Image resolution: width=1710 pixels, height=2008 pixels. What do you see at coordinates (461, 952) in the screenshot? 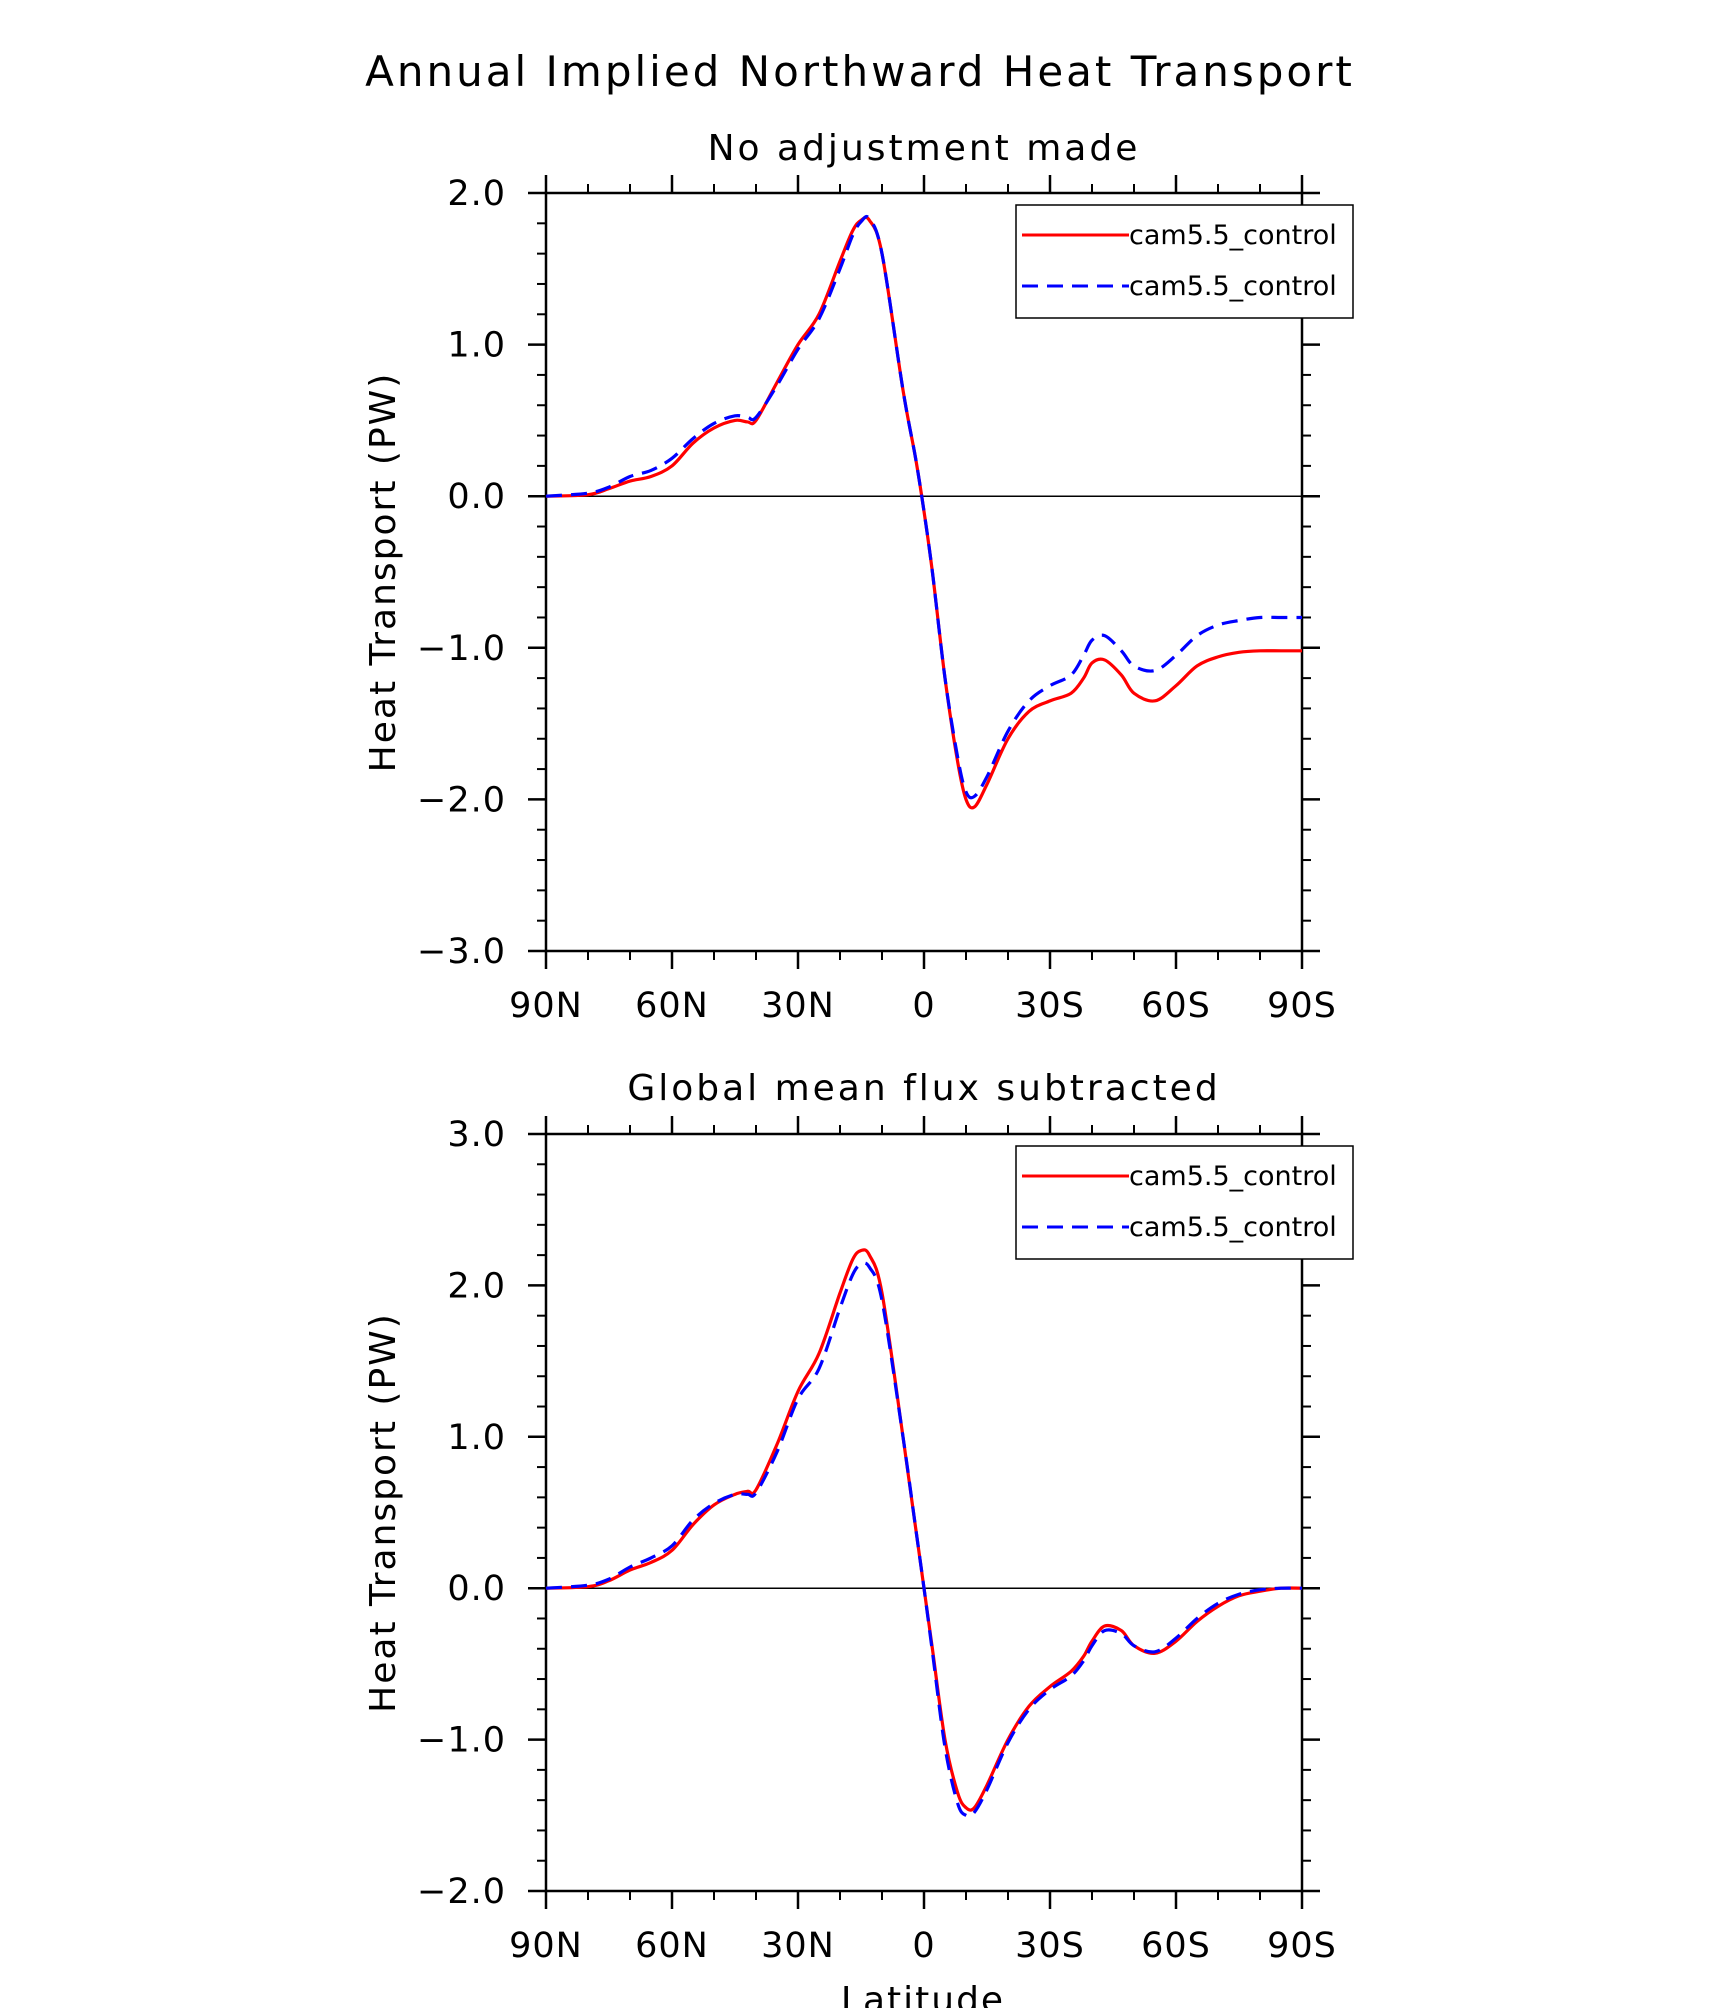
I see `y-tick-label: −3.0` at bounding box center [461, 952].